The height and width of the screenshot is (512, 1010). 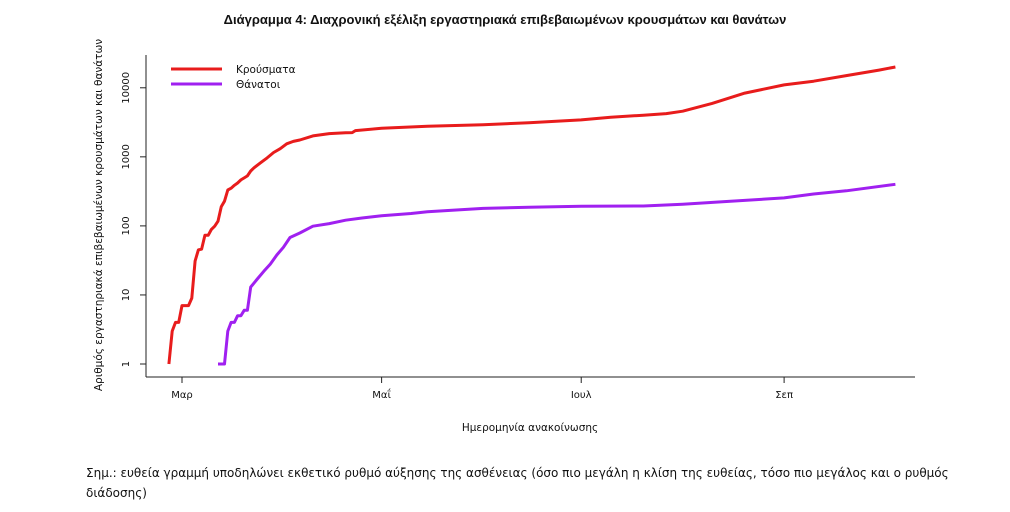 I want to click on x-axis-ticks: Μαρ Μαΐ Ιουλ Σεπ, so click(x=482, y=389).